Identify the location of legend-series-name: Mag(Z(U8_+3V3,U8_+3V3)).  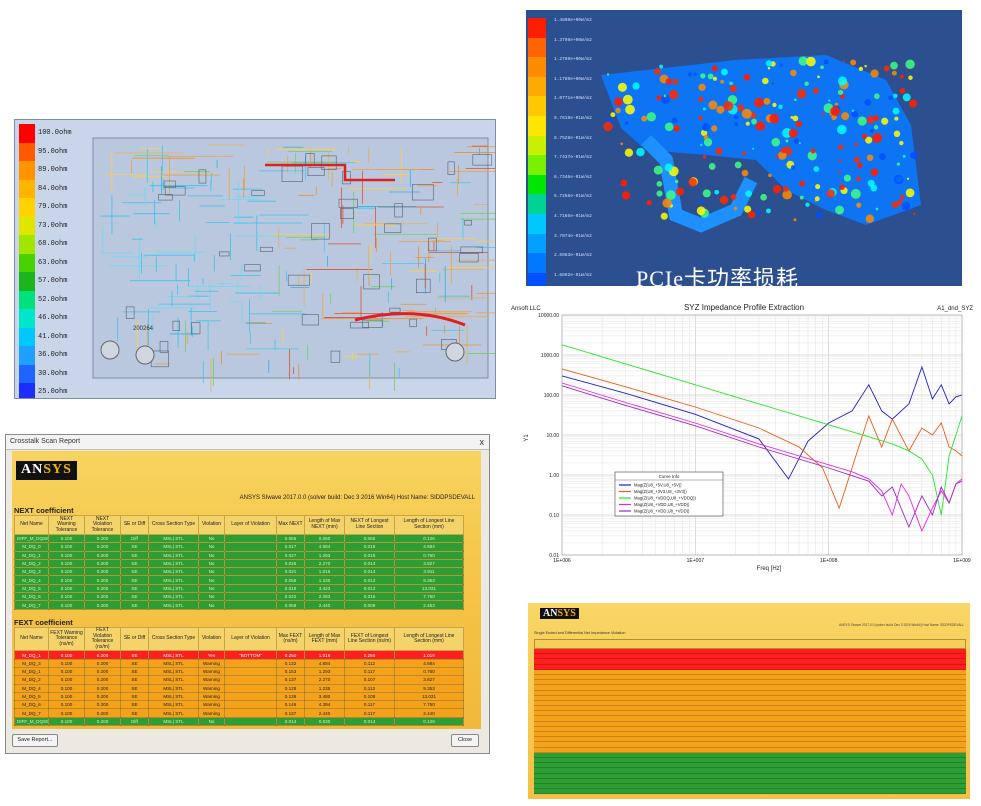
(660, 491).